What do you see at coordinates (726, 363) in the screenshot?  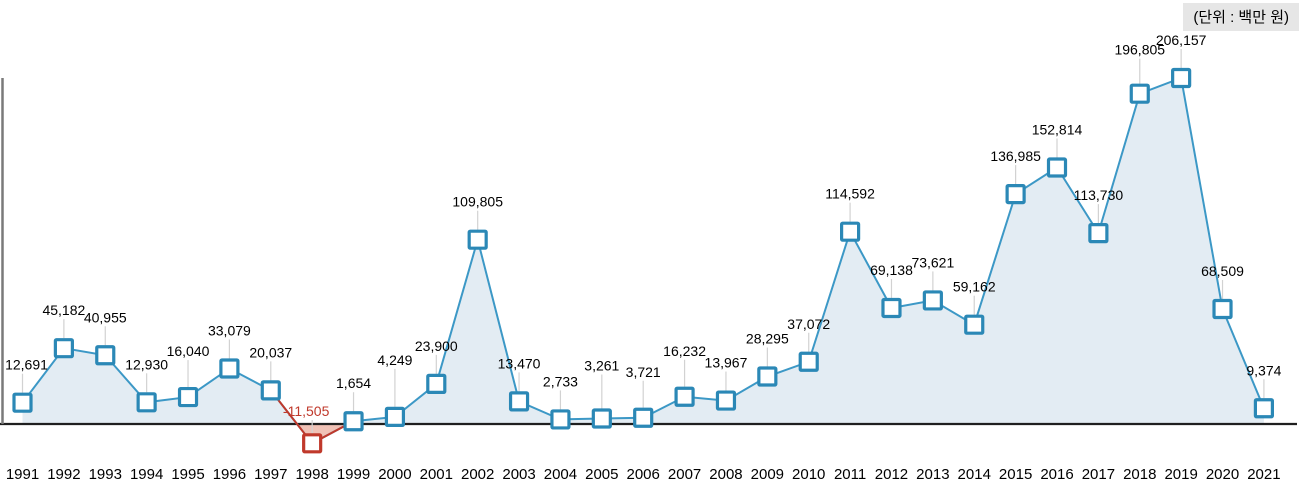 I see `value-label-2008: 13,967` at bounding box center [726, 363].